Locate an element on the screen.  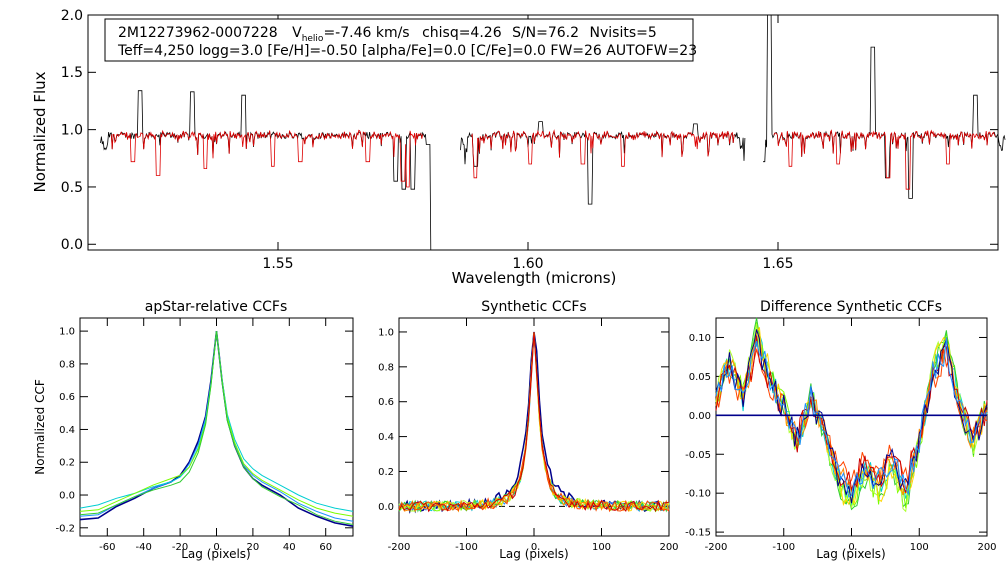
apstar-ccf-series-lime is located at coordinates (216, 424).